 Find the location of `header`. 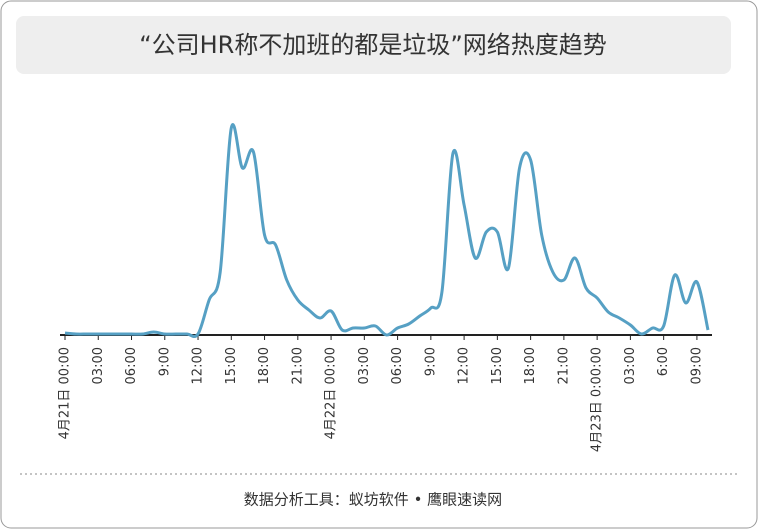

header is located at coordinates (373, 45).